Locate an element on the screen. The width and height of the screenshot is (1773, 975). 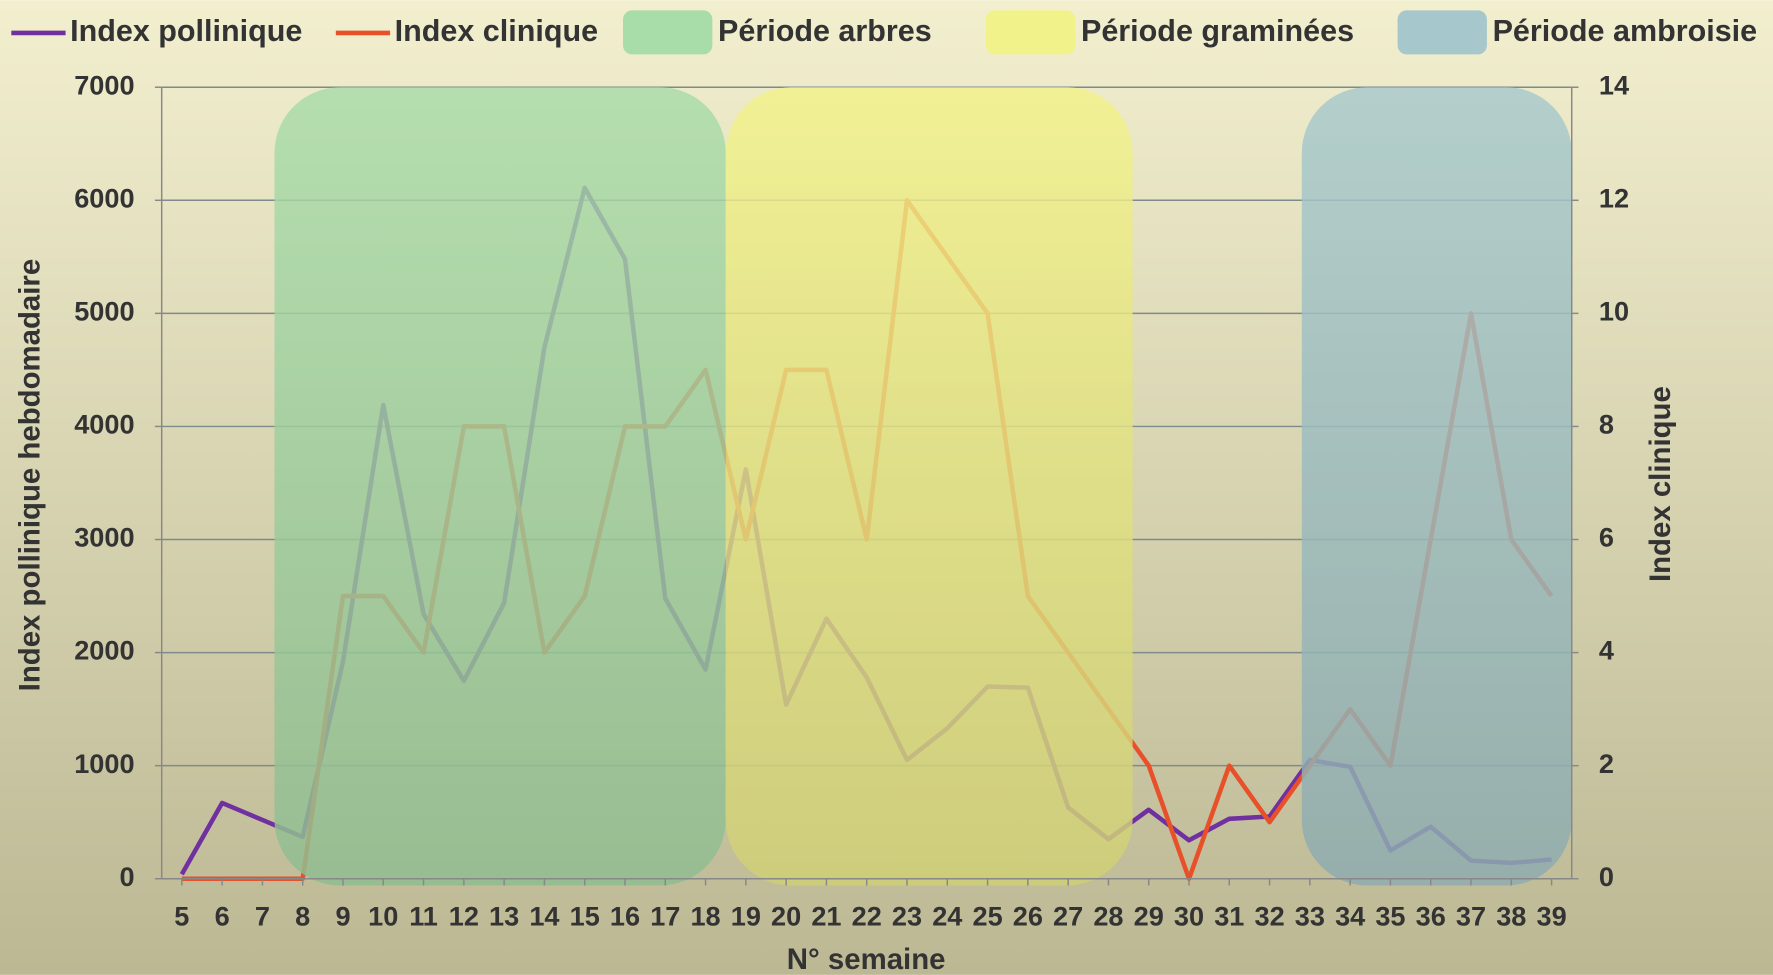
legend-label: Période arbres is located at coordinates (825, 31).